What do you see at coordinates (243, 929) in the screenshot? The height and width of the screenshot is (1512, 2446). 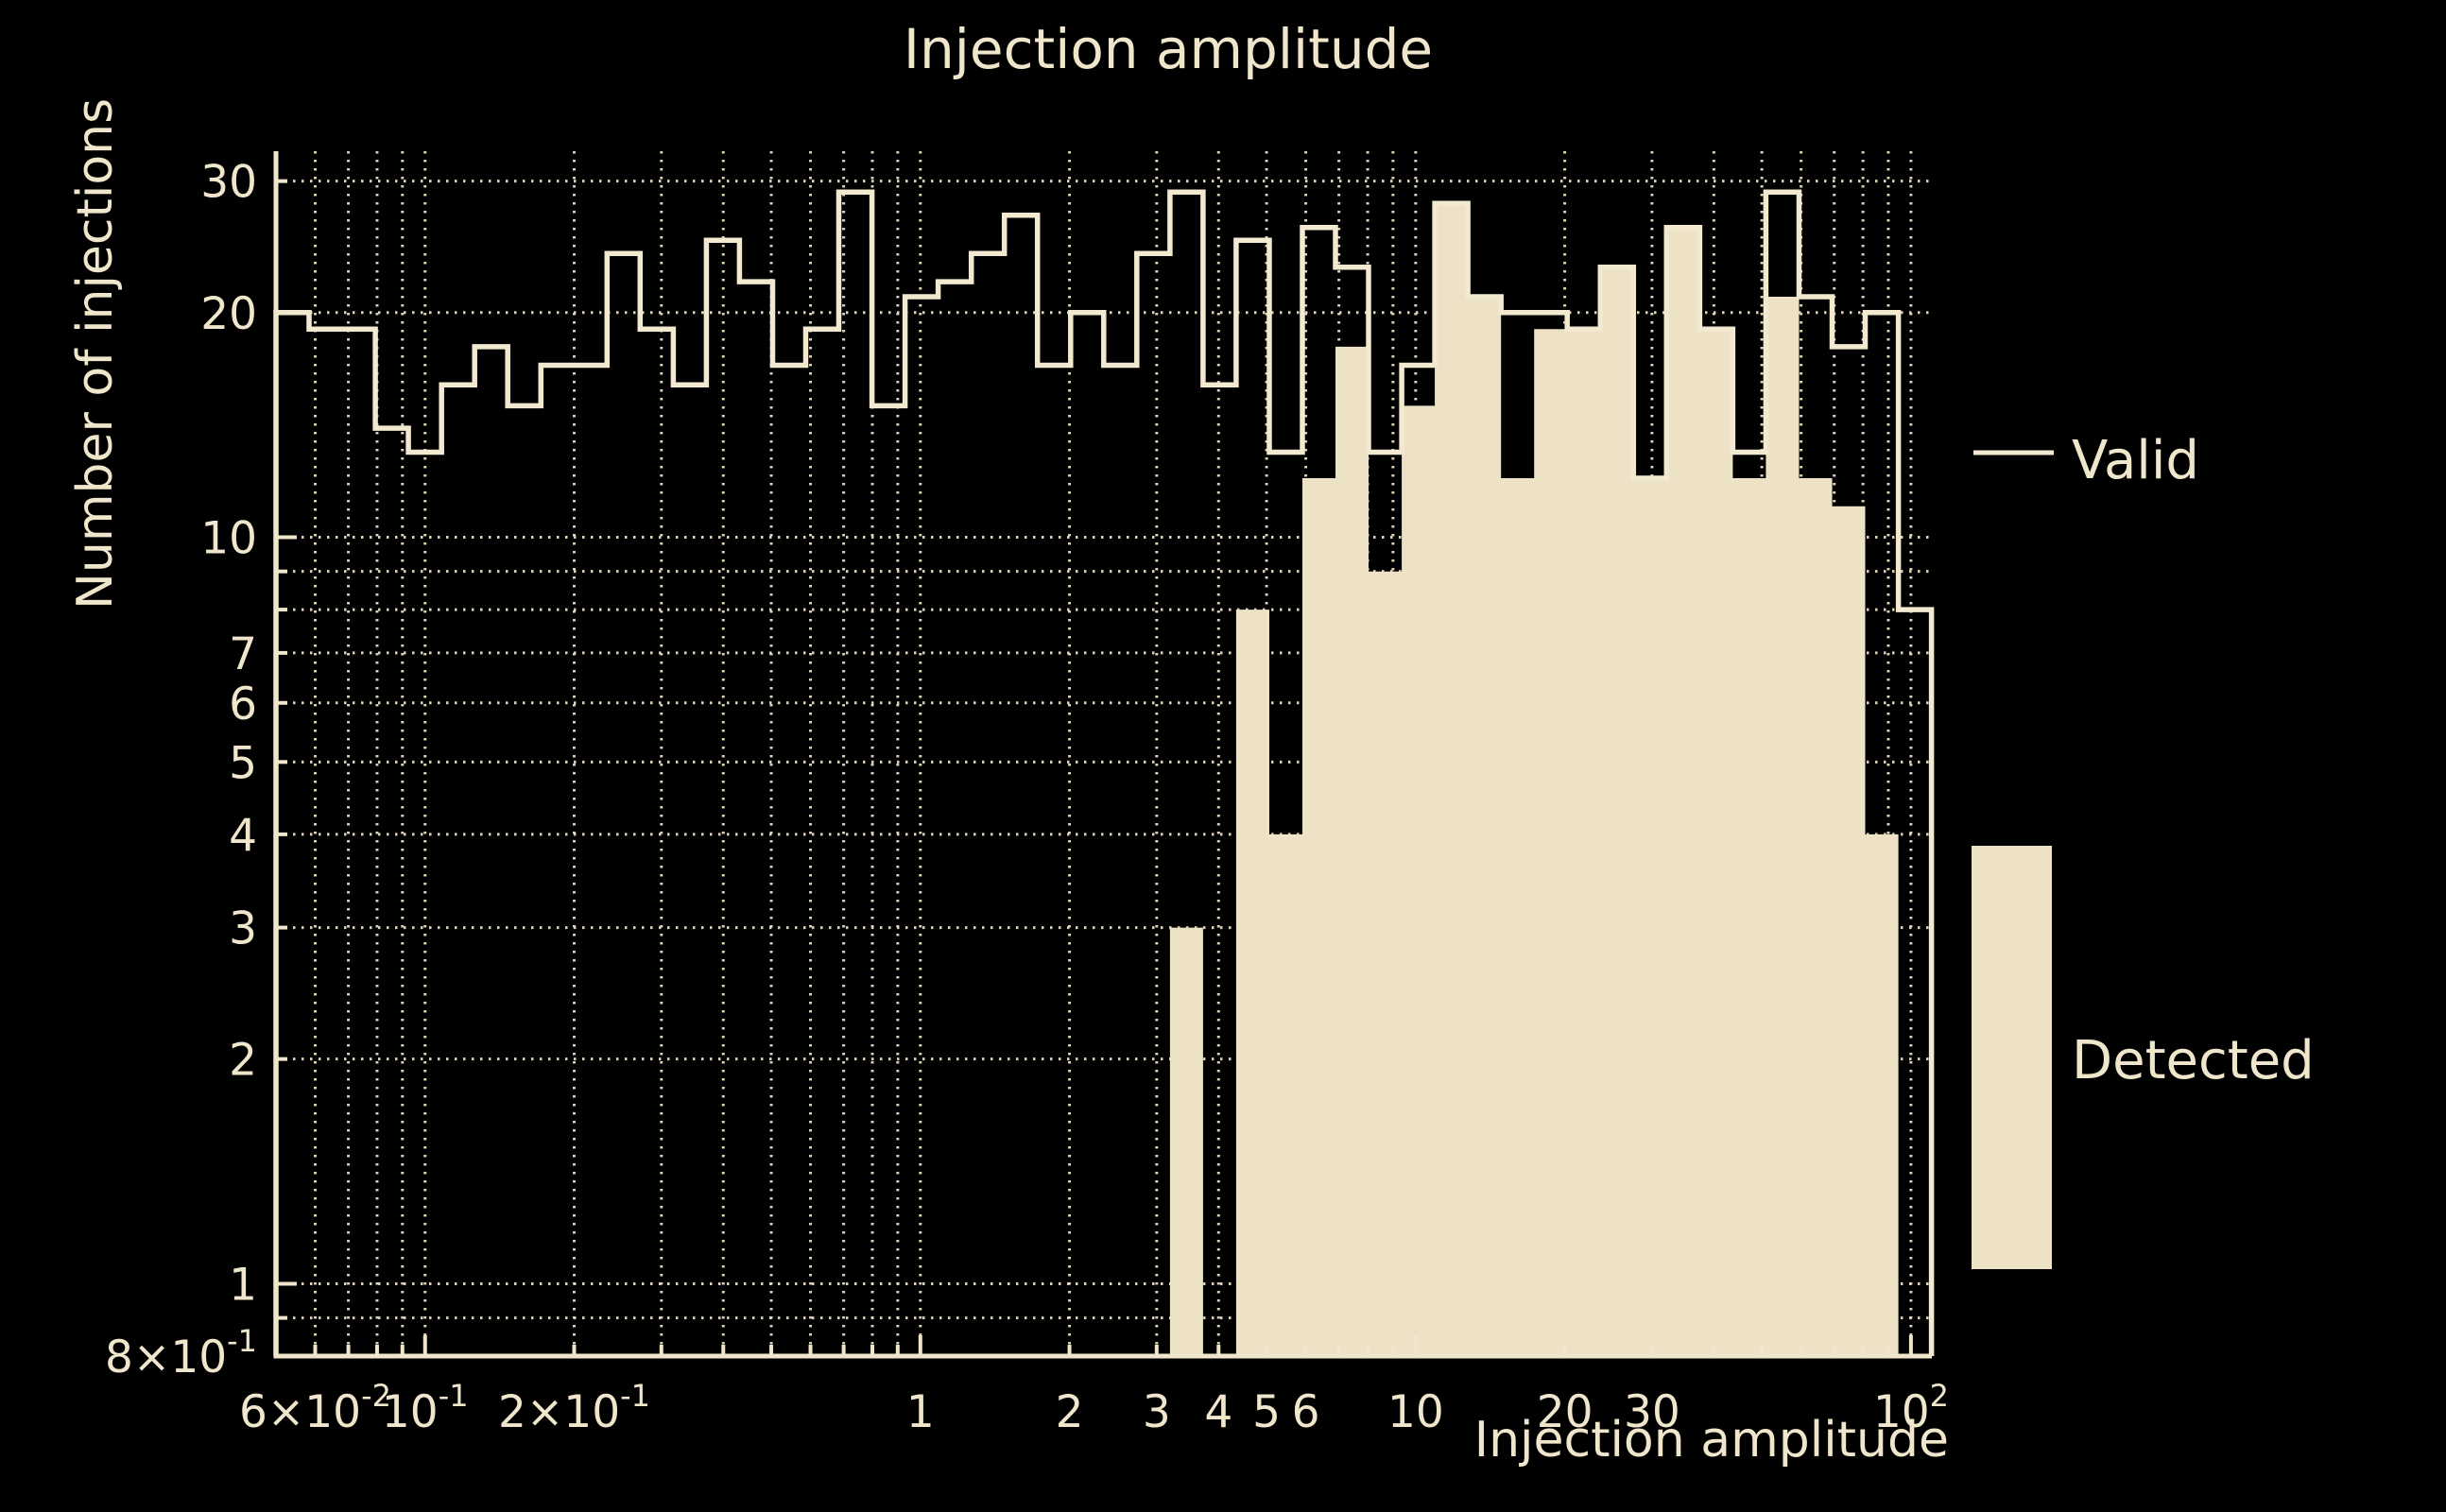 I see `y-tick-label: 3` at bounding box center [243, 929].